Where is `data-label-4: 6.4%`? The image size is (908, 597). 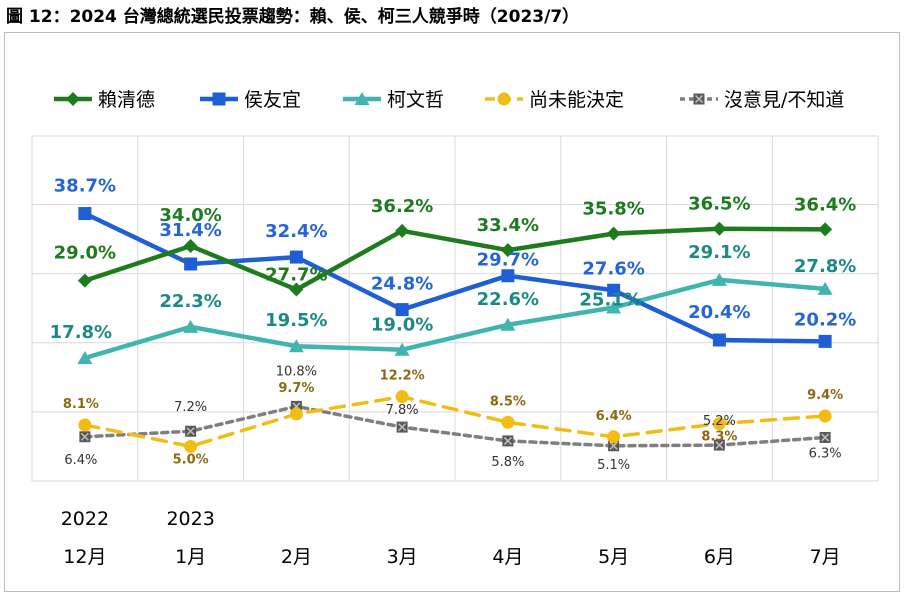 data-label-4: 6.4% is located at coordinates (80, 460).